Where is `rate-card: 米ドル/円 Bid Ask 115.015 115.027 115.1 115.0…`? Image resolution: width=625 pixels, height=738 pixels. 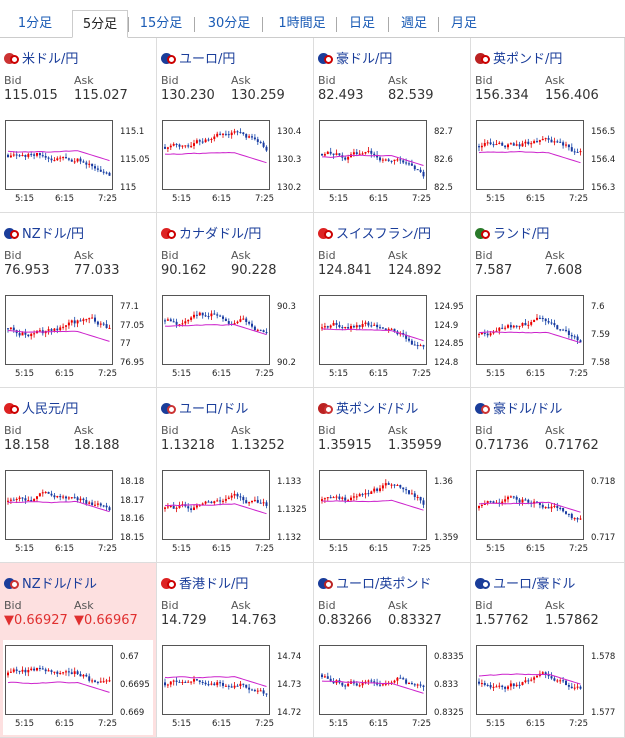 rate-card: 米ドル/円 Bid Ask 115.015 115.027 115.1 115.0… is located at coordinates (78, 125).